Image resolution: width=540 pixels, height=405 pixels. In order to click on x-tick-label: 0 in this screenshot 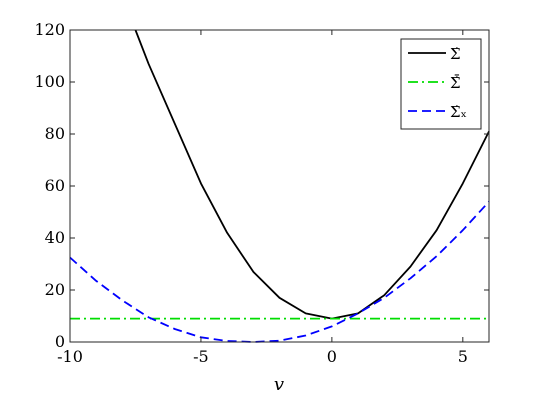, I will do `click(332, 356)`.